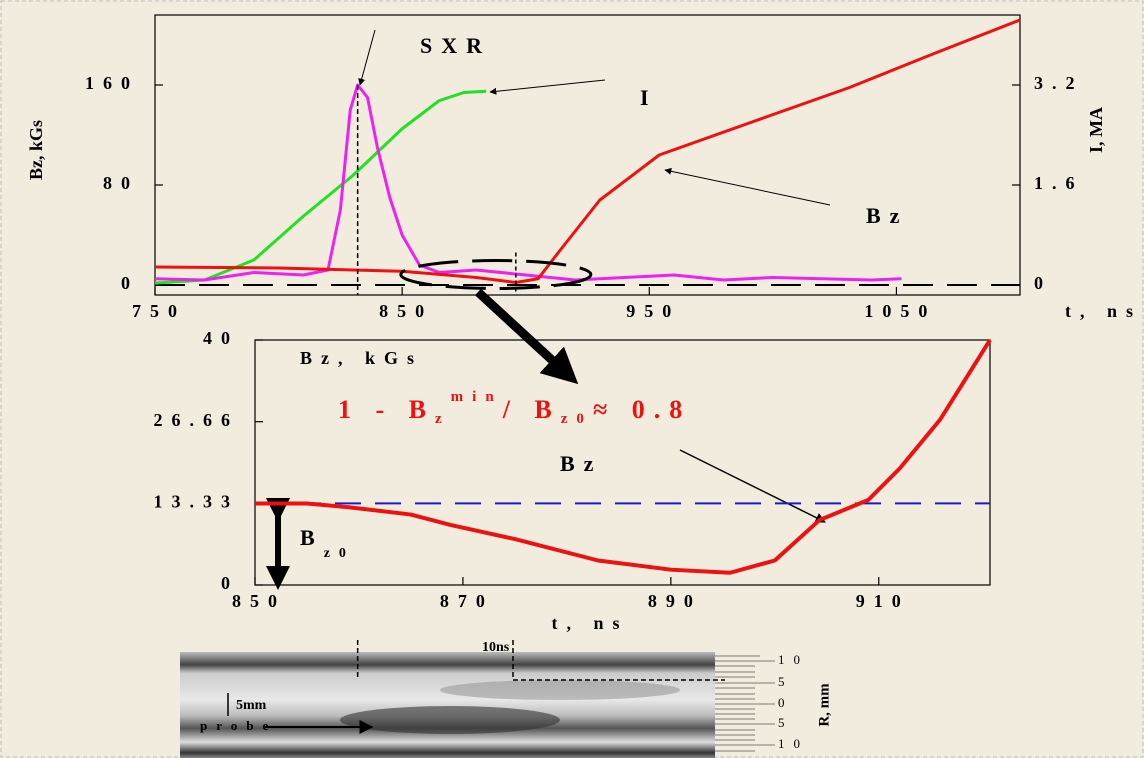 The width and height of the screenshot is (1144, 758). Describe the element at coordinates (547, 87) in the screenshot. I see `i-arrow` at that location.